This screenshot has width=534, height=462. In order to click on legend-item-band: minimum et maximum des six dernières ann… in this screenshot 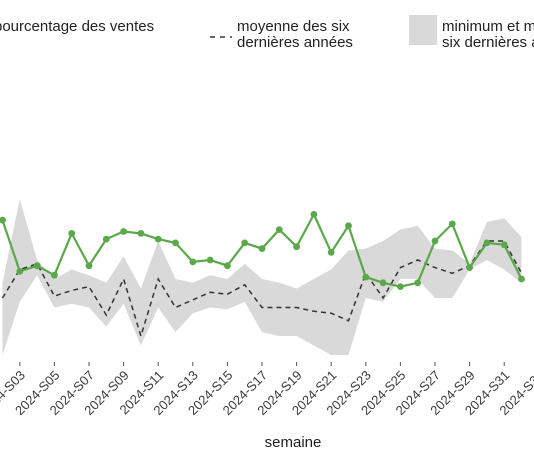, I will do `click(471, 33)`.